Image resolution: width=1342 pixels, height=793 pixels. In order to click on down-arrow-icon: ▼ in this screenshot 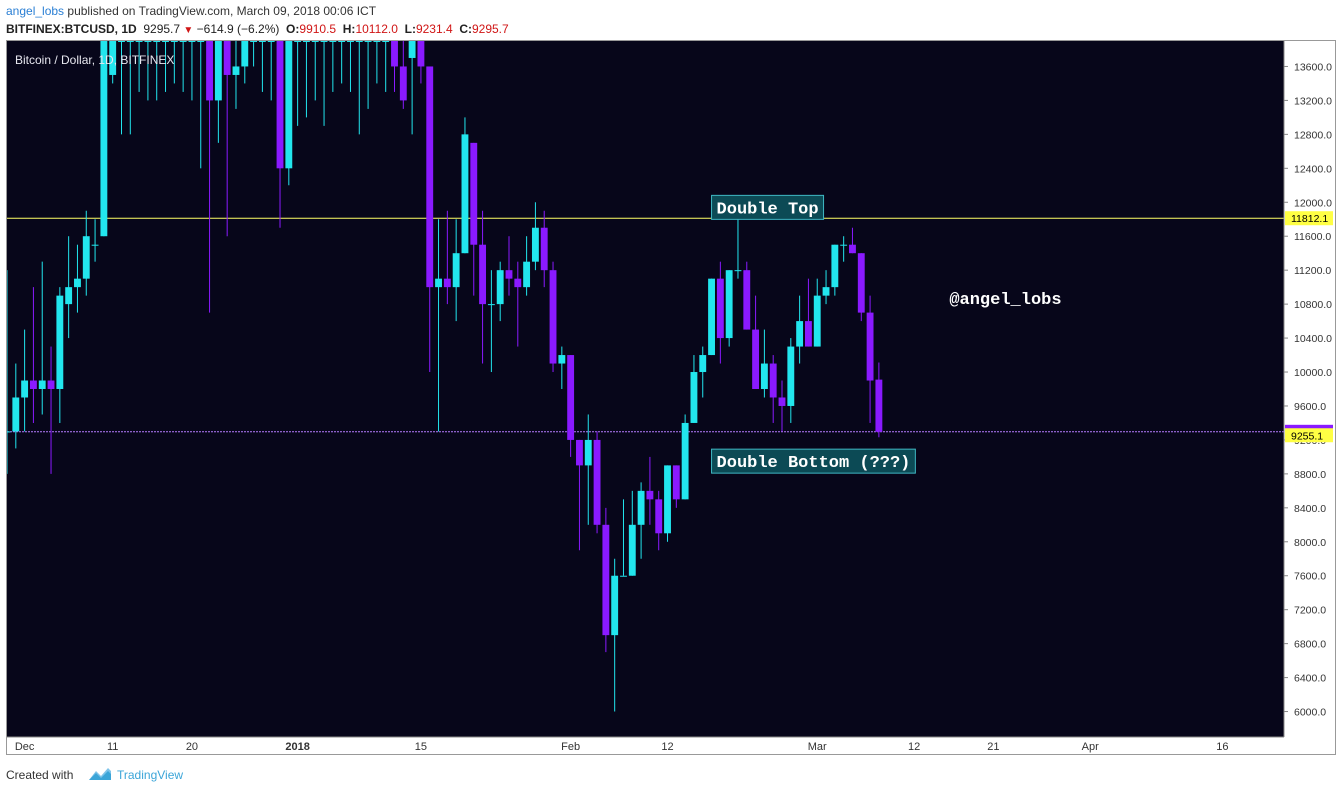, I will do `click(188, 30)`.